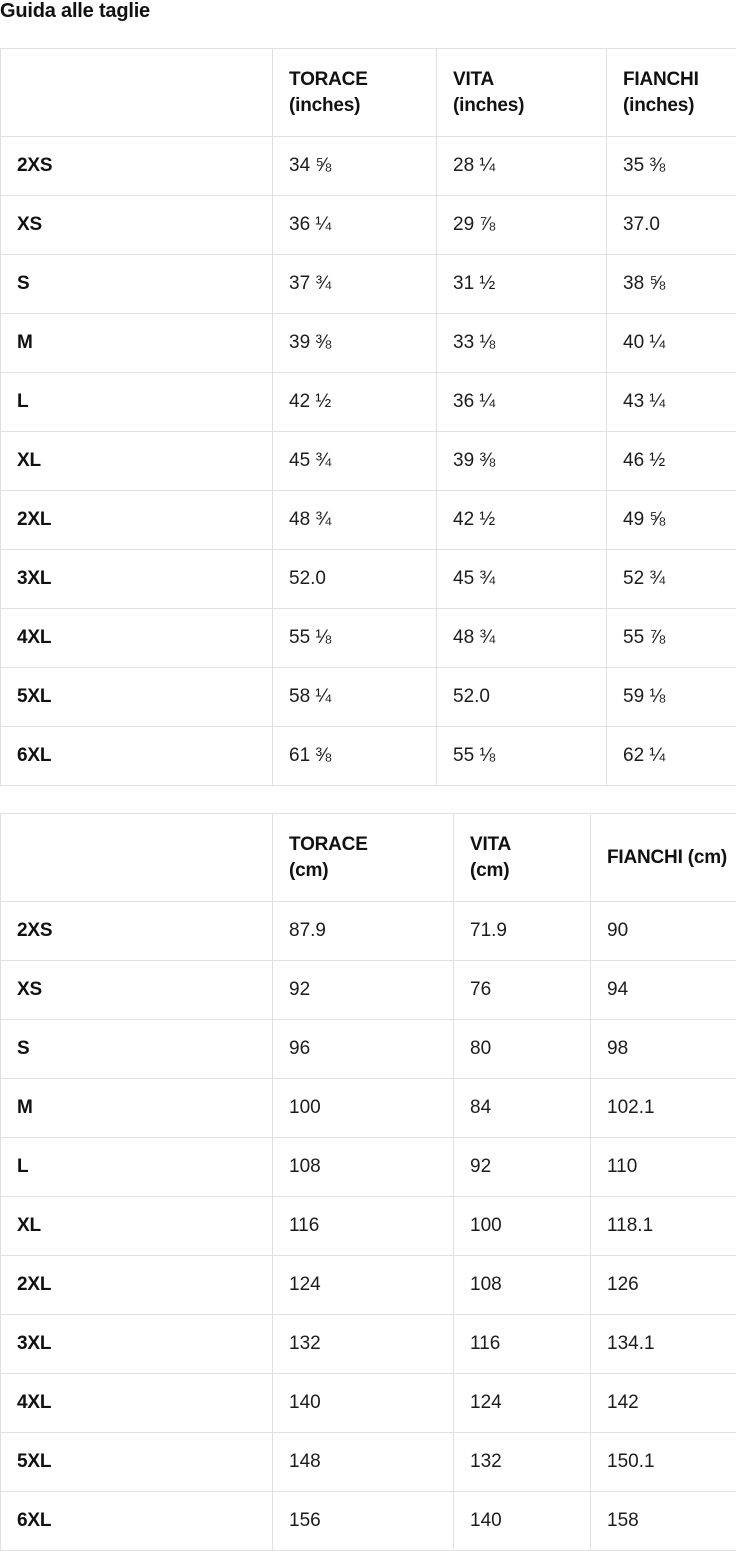  I want to click on size-label: S, so click(136, 1049).